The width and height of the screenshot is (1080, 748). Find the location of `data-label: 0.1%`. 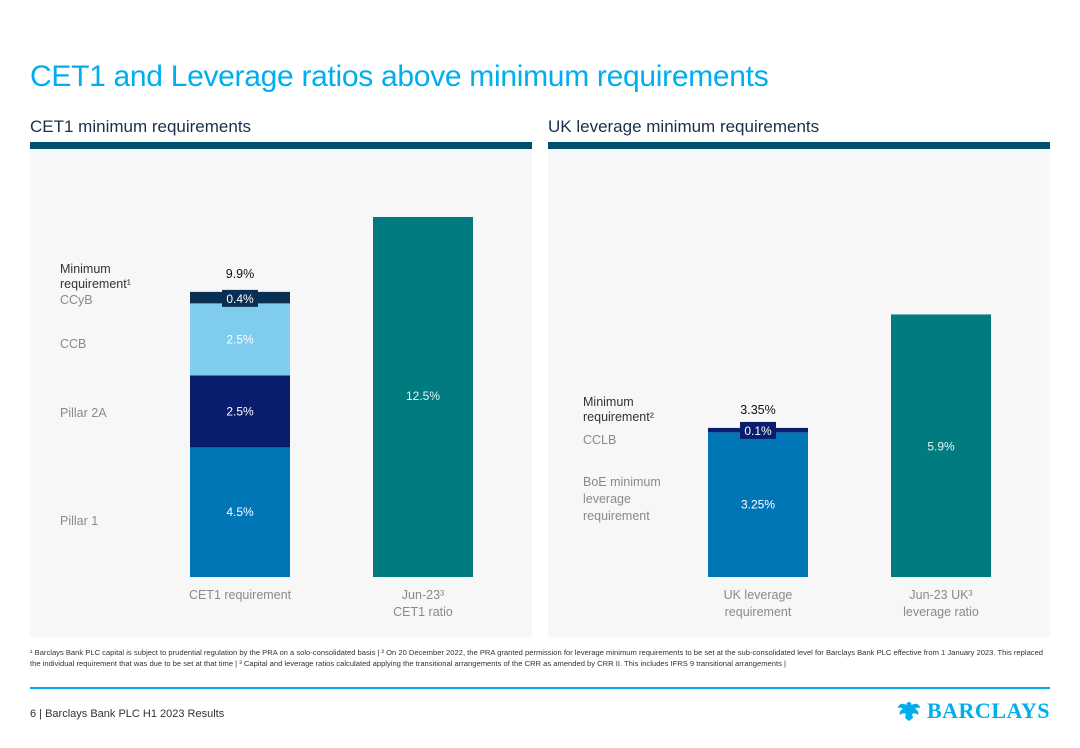

data-label: 0.1% is located at coordinates (758, 431).